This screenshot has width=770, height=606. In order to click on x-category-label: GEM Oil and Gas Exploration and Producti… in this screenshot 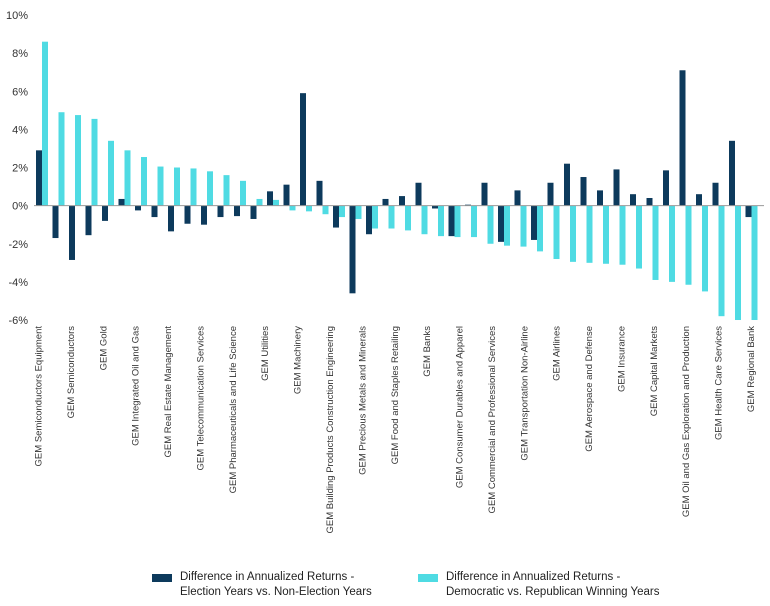, I will do `click(686, 421)`.